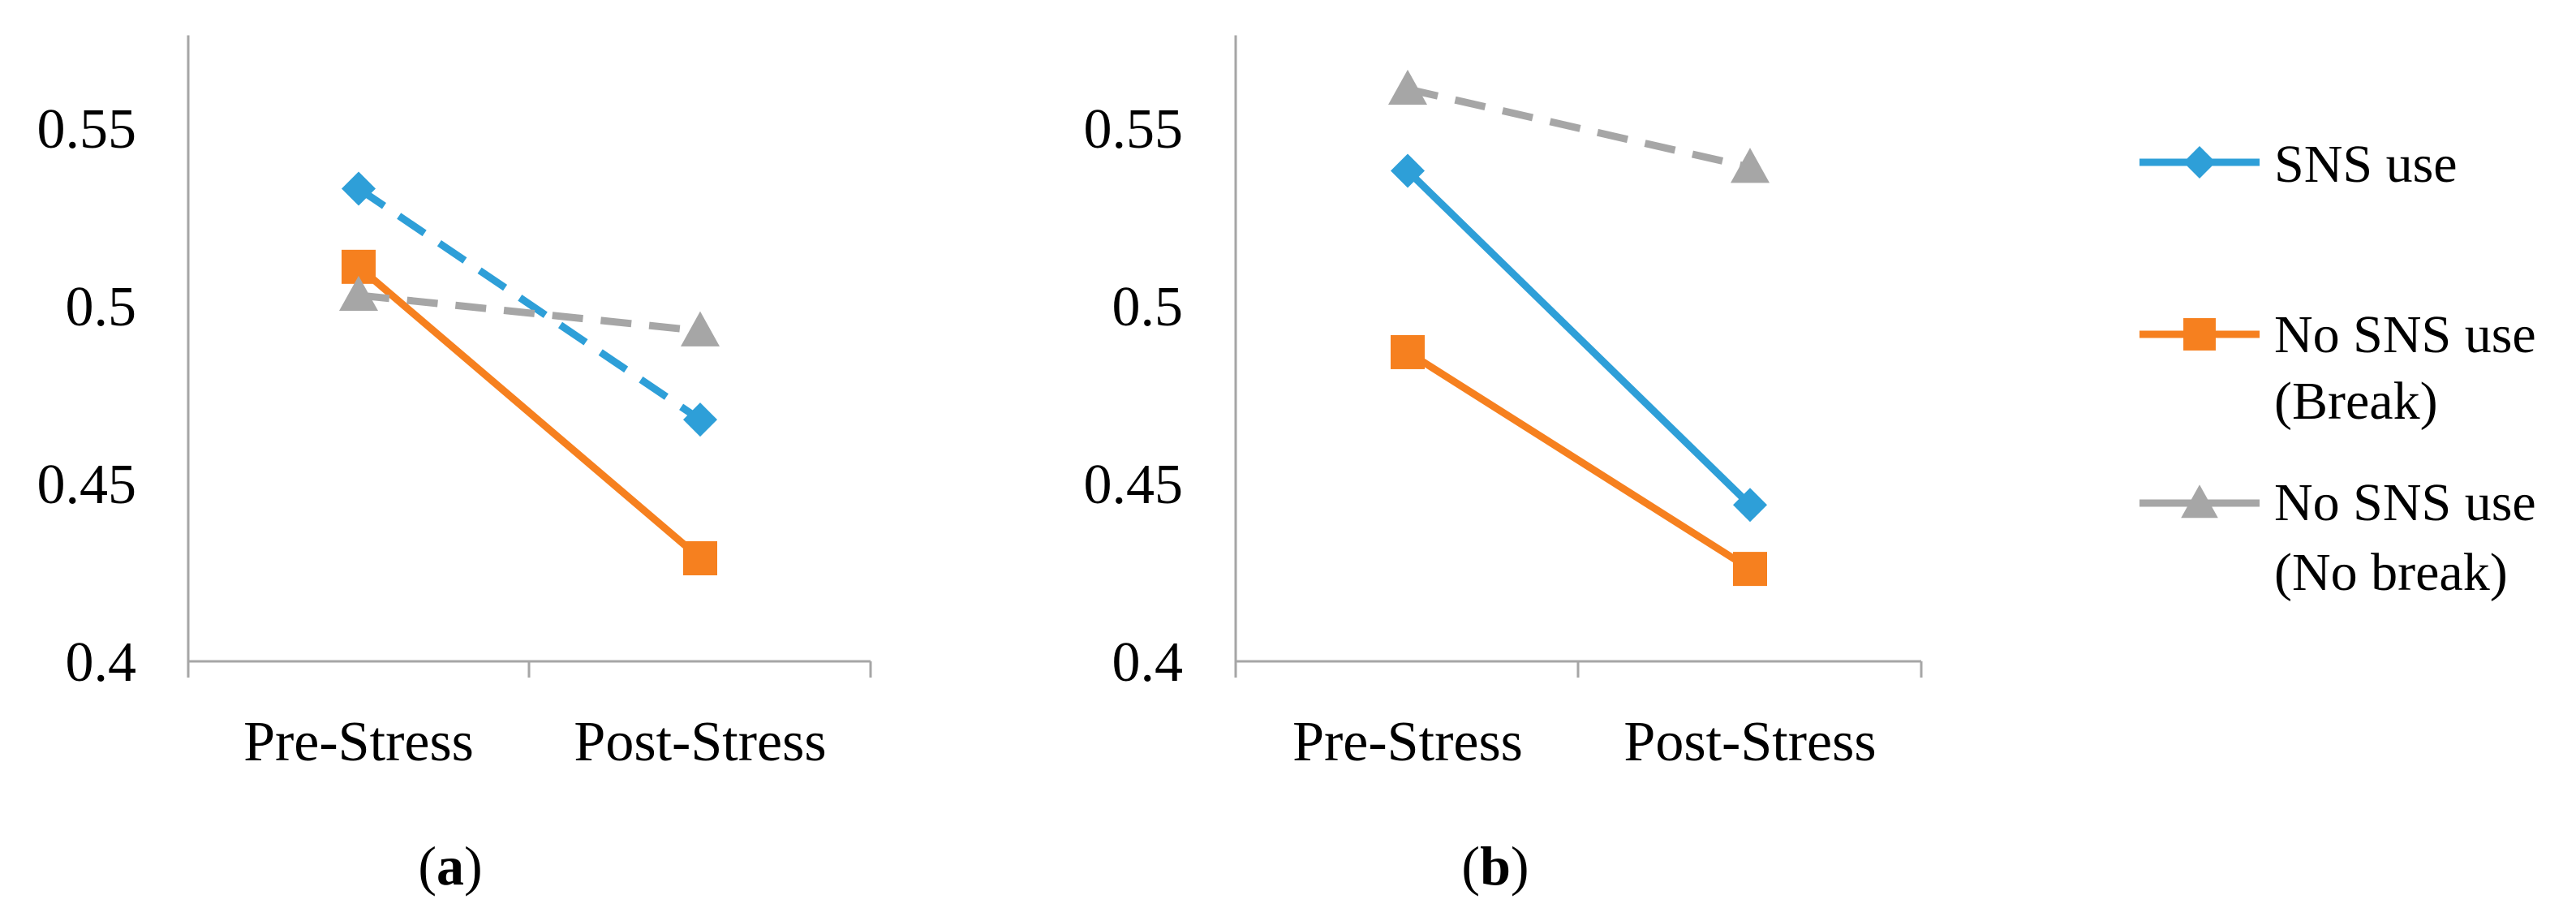  Describe the element at coordinates (2366, 164) in the screenshot. I see `legend-label: SNS use` at that location.